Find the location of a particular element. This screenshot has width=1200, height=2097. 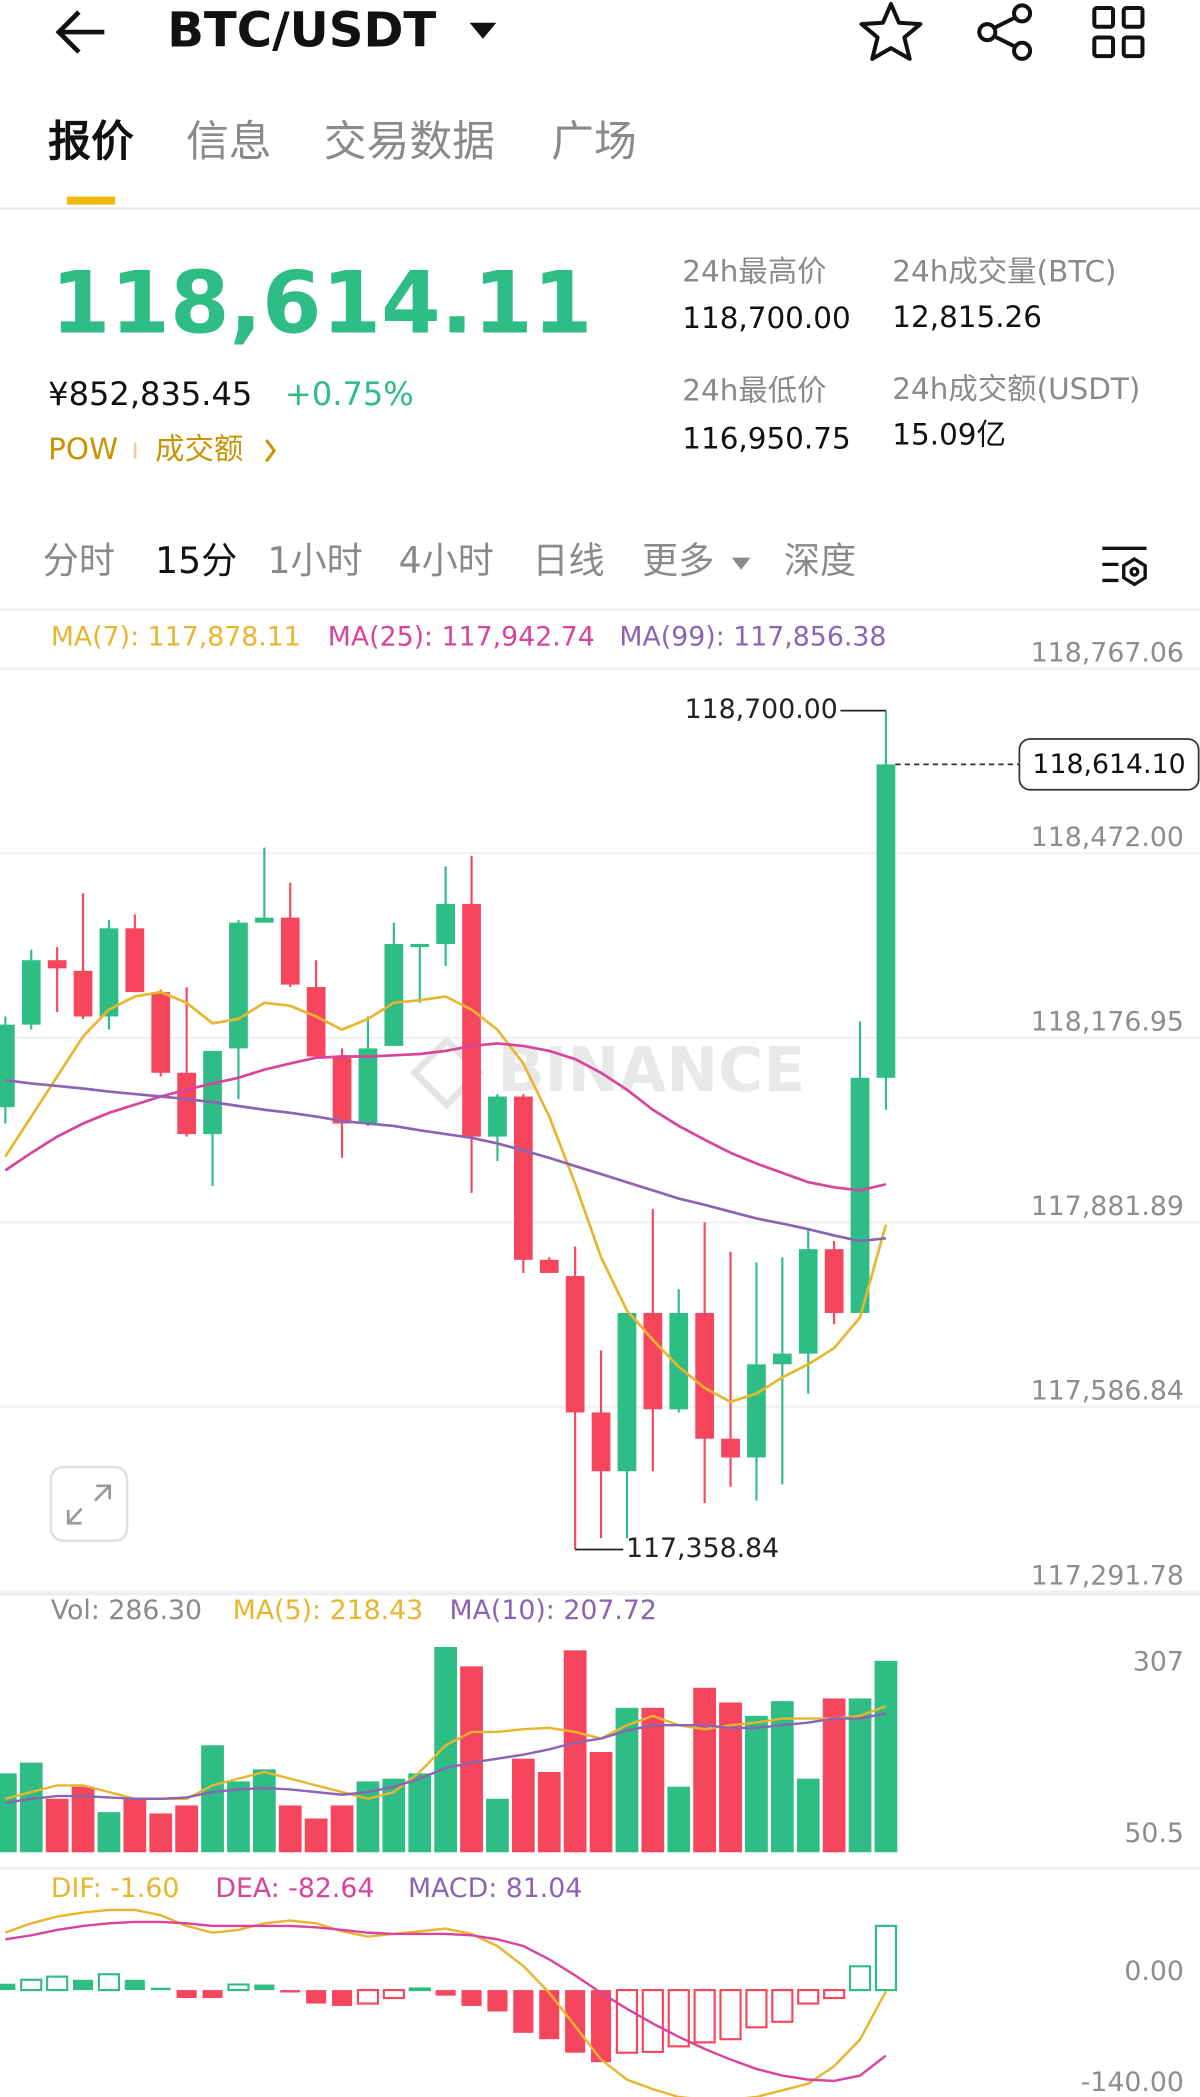

last-price-label: 118,614.10 is located at coordinates (1108, 764).